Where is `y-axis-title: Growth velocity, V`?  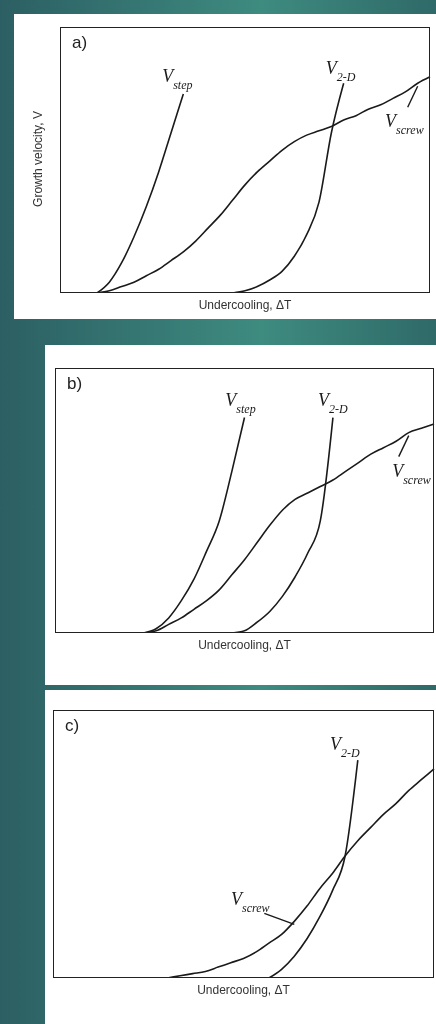 y-axis-title: Growth velocity, V is located at coordinates (38, 159).